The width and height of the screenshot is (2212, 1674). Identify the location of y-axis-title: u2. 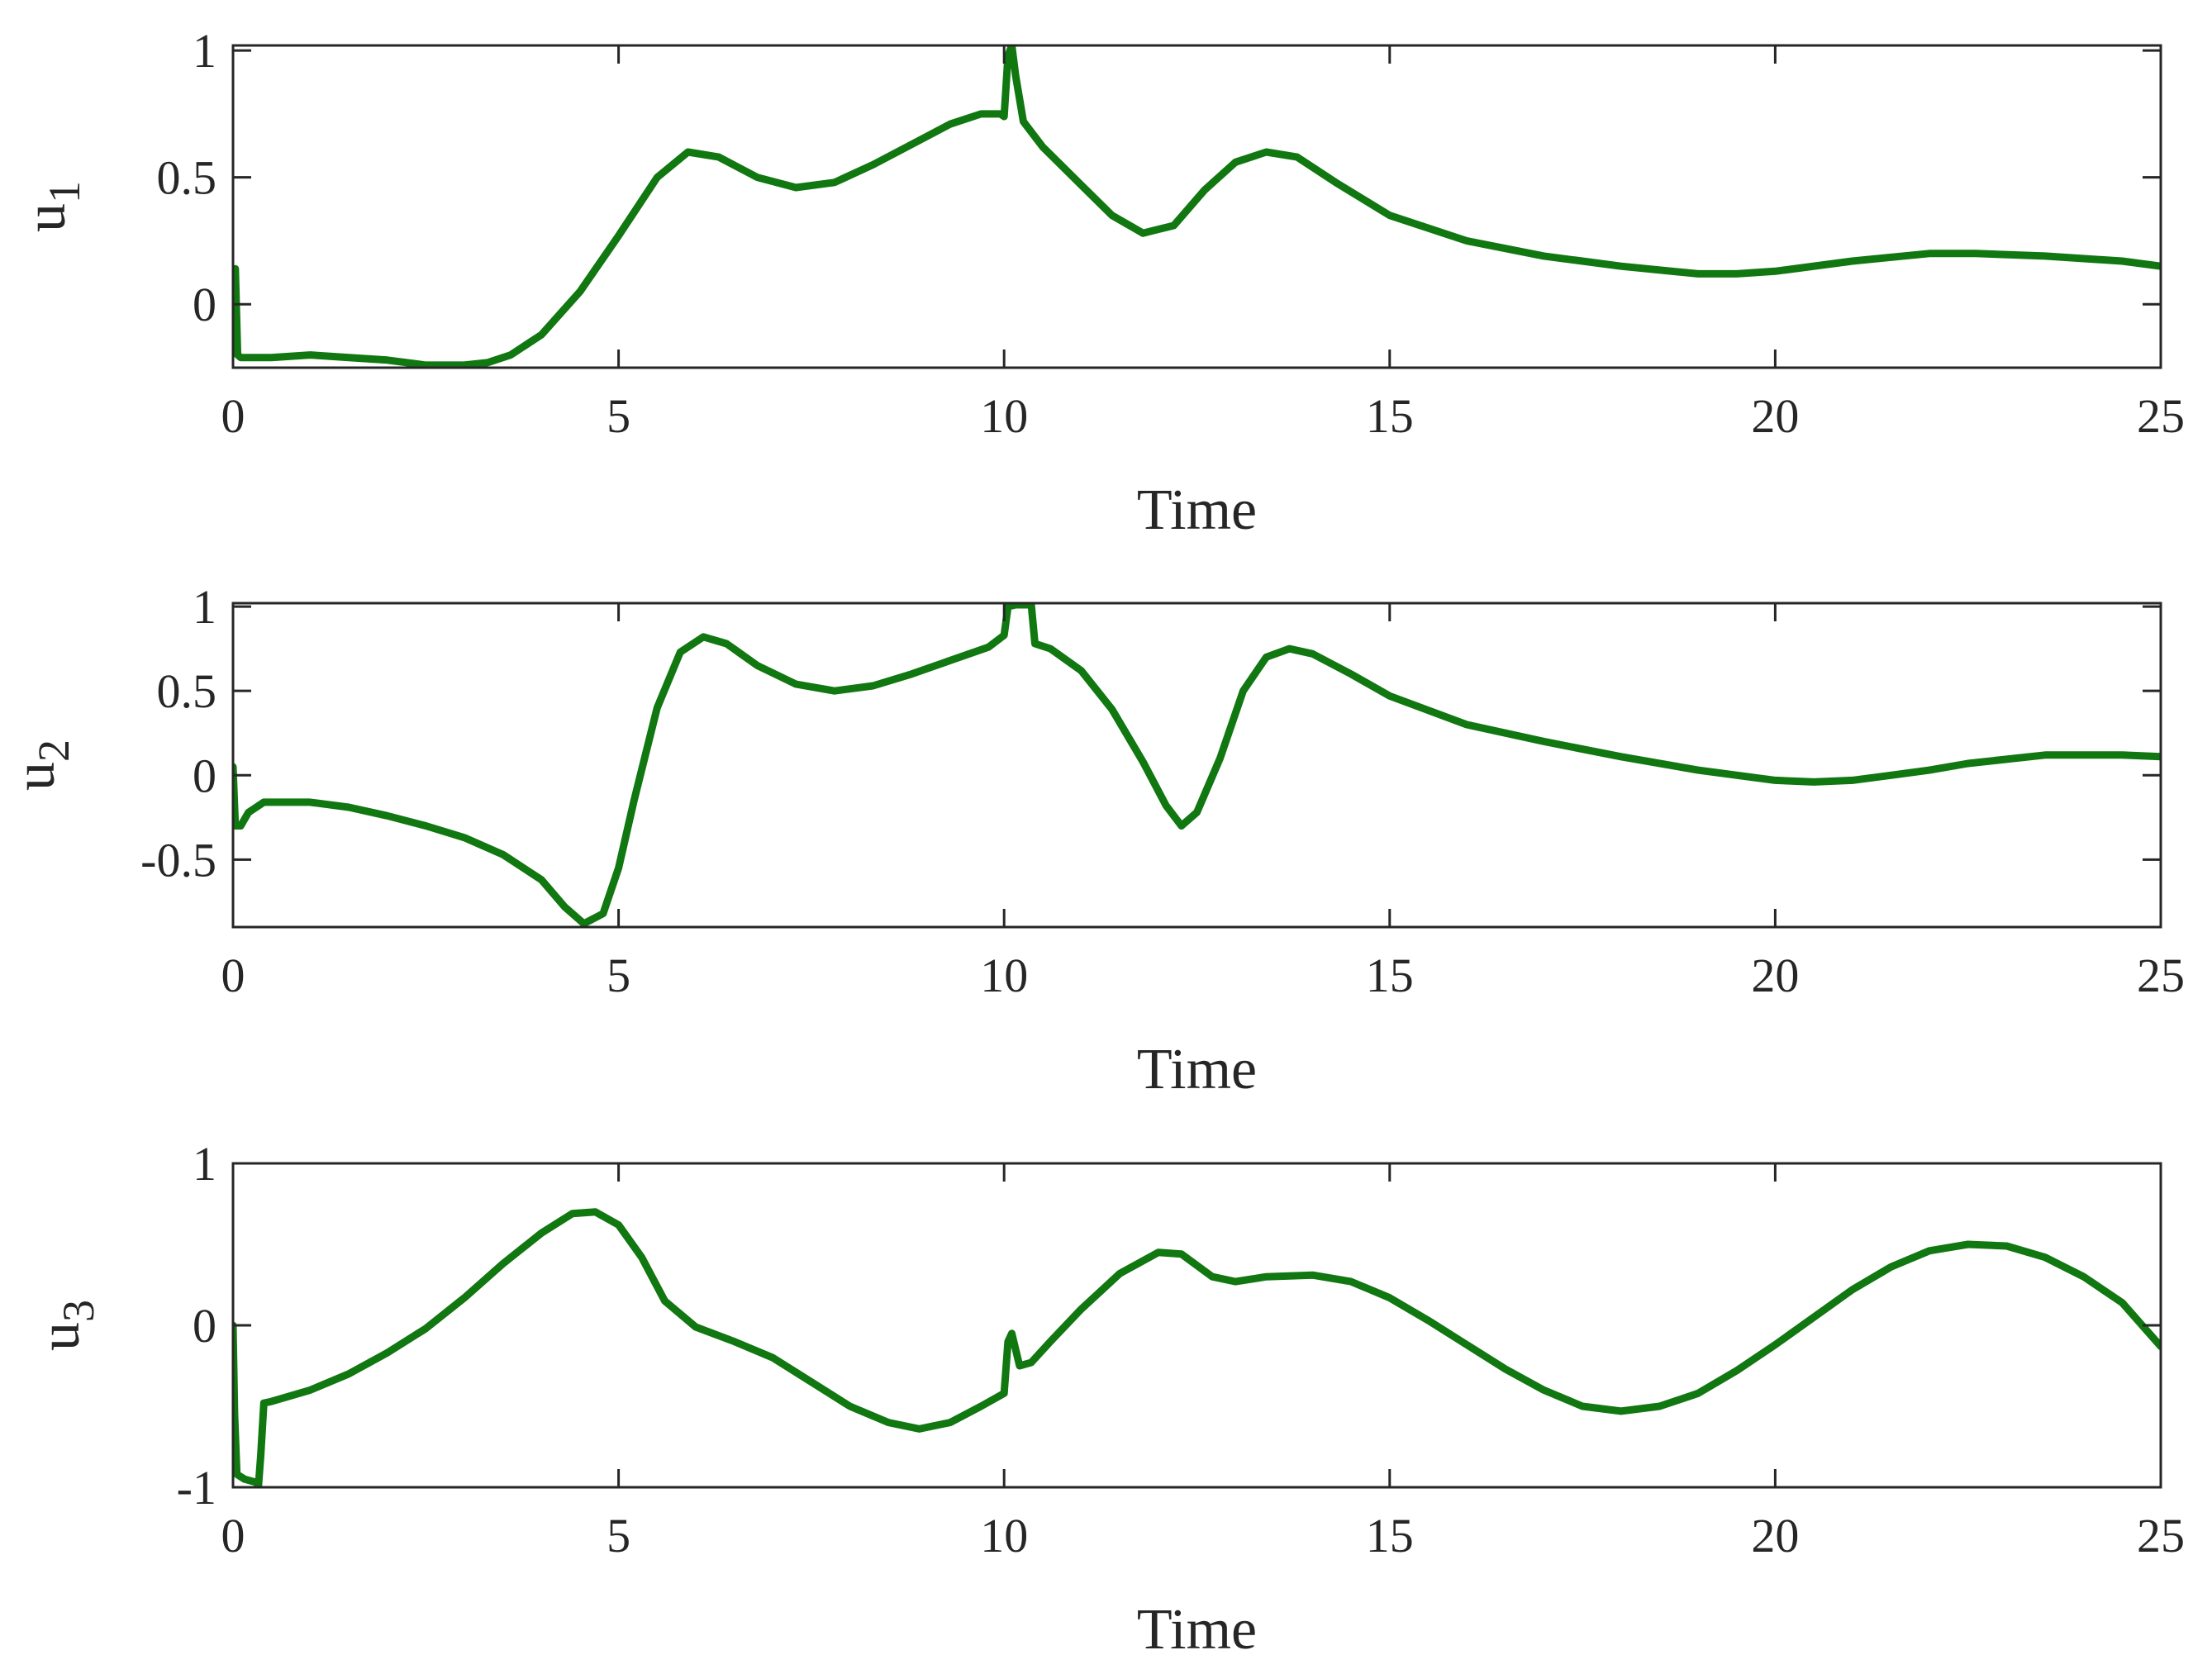
(40, 765).